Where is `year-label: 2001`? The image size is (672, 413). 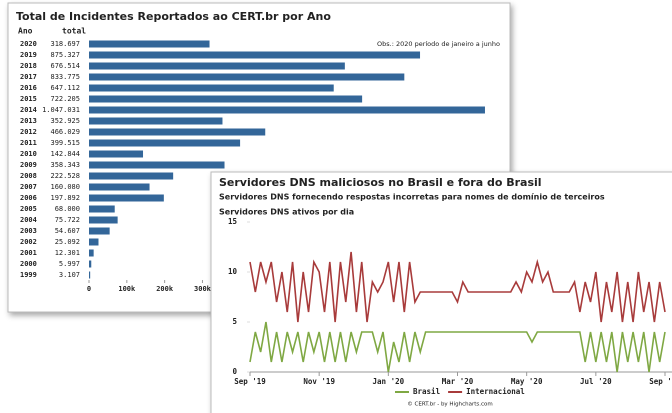
year-label: 2001 is located at coordinates (28, 253).